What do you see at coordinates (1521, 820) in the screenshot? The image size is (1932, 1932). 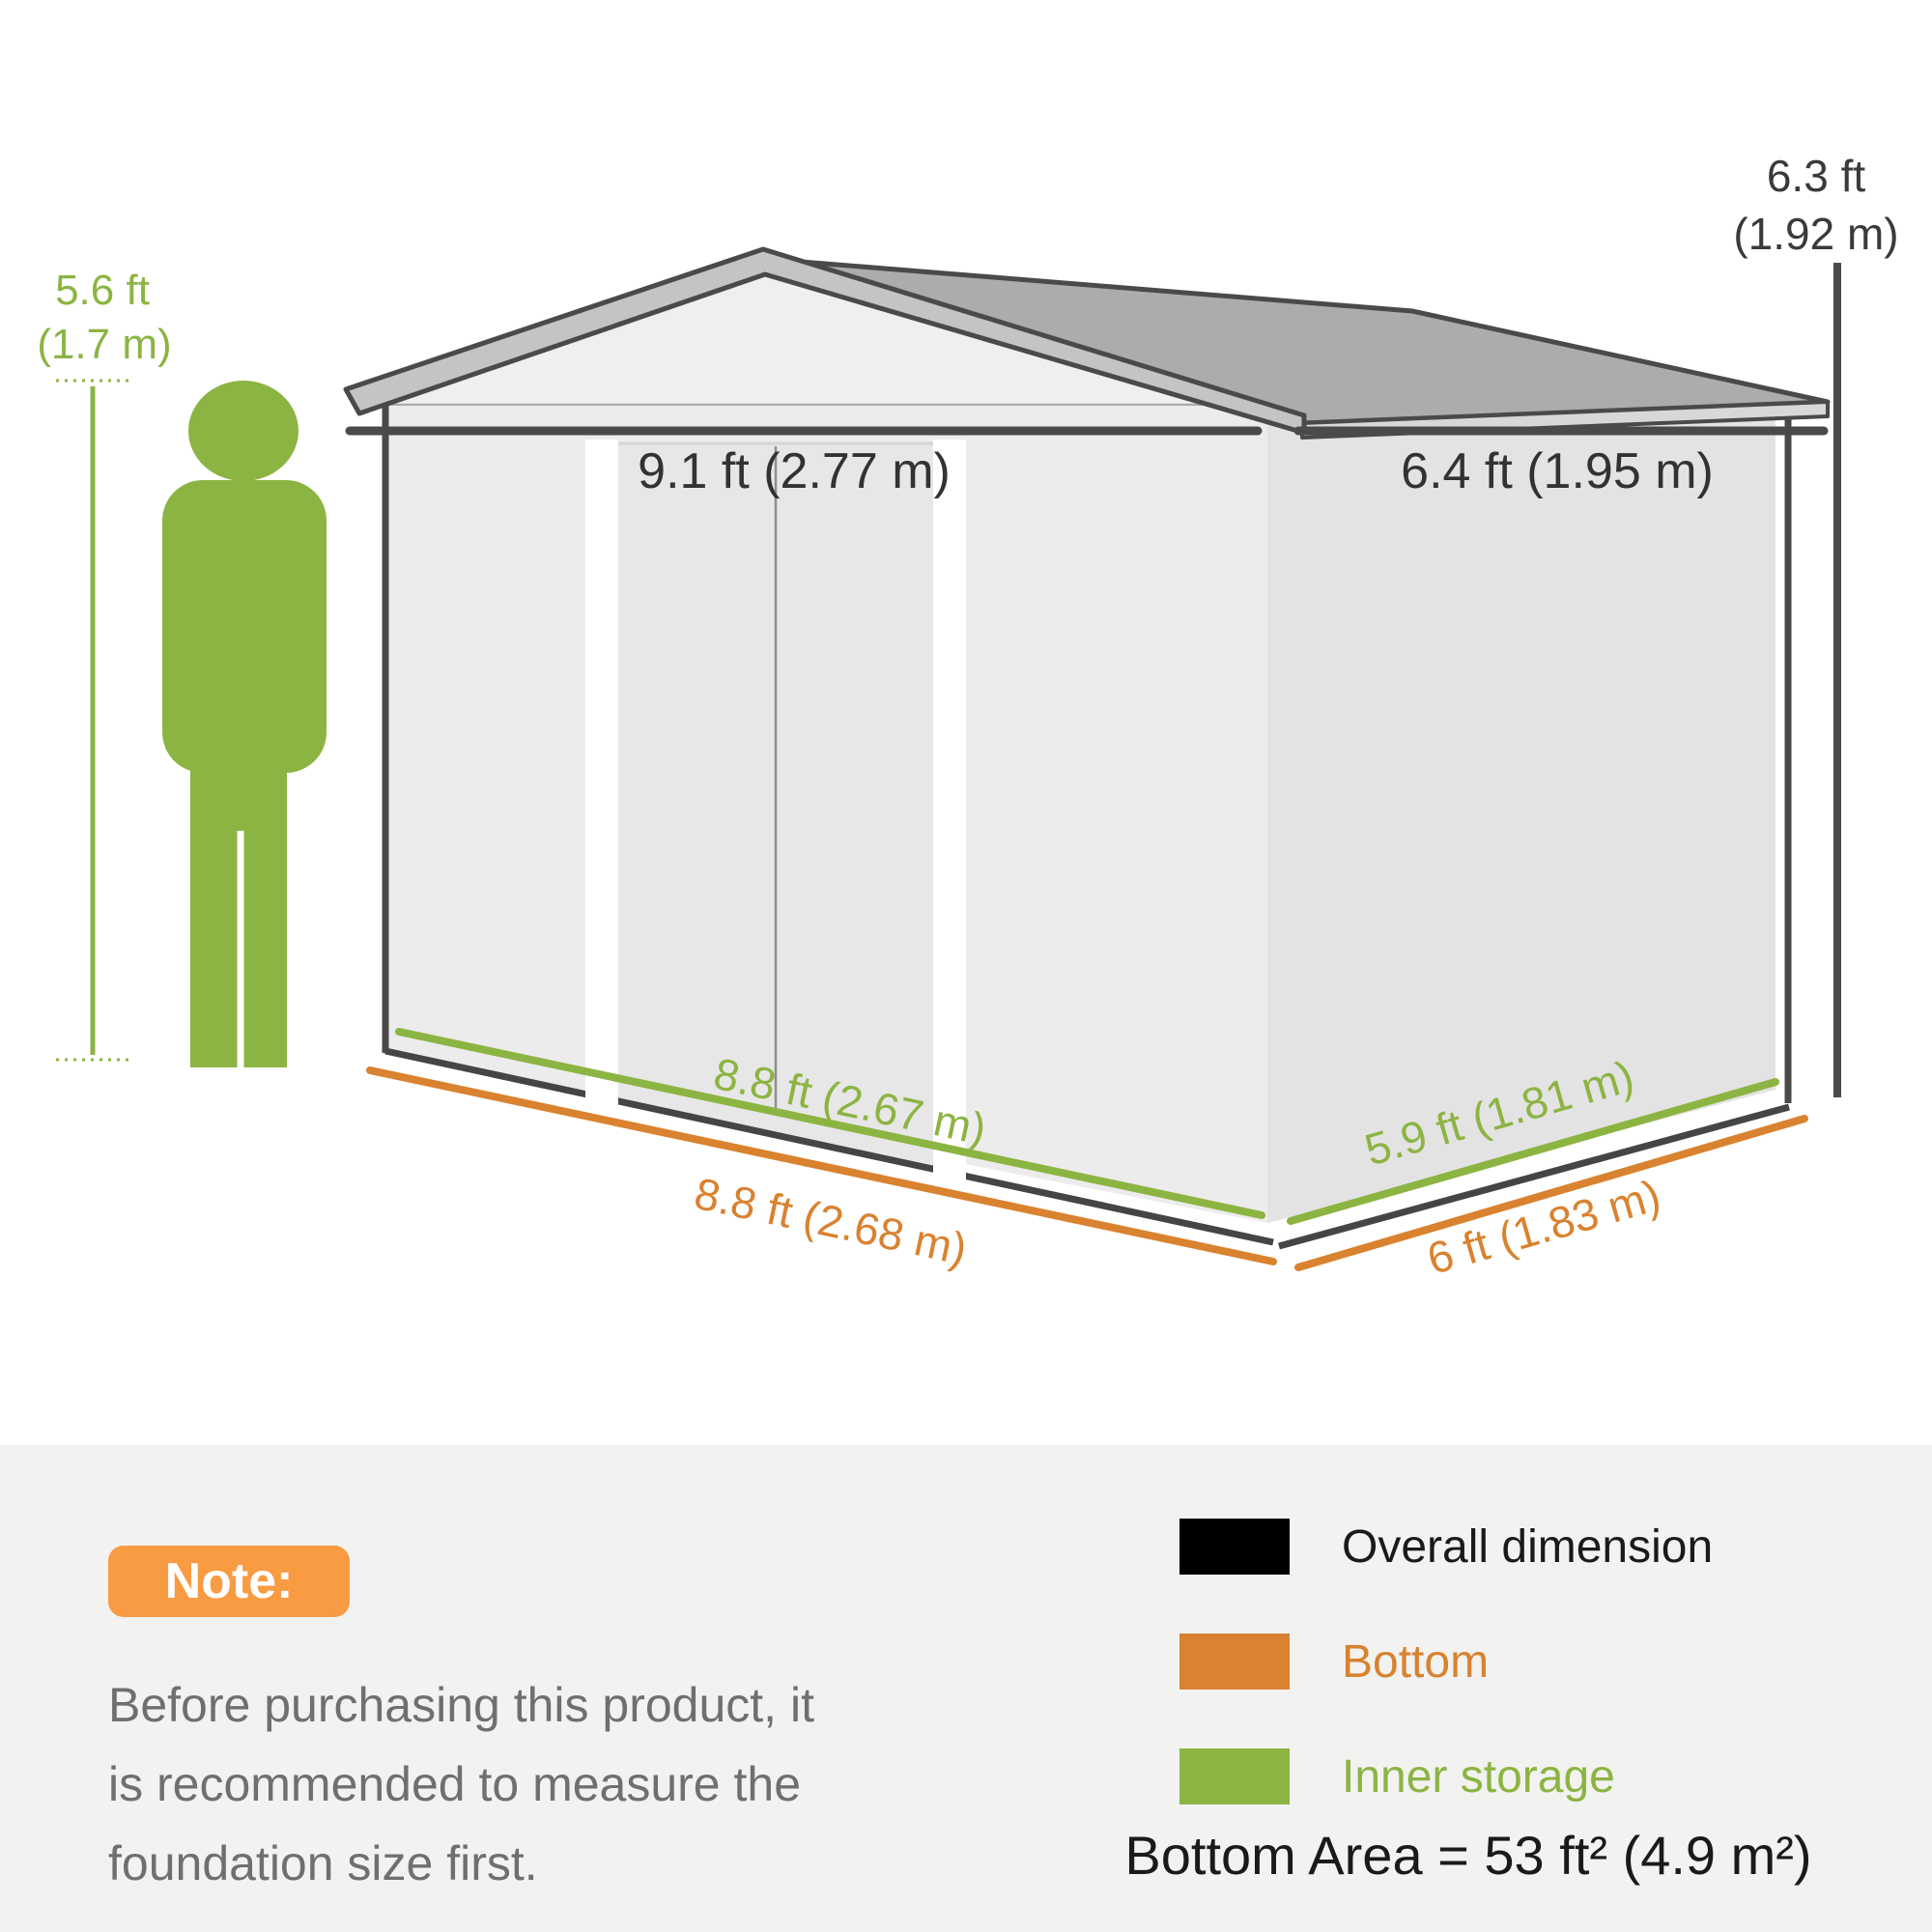 I see `shed-side-wall` at bounding box center [1521, 820].